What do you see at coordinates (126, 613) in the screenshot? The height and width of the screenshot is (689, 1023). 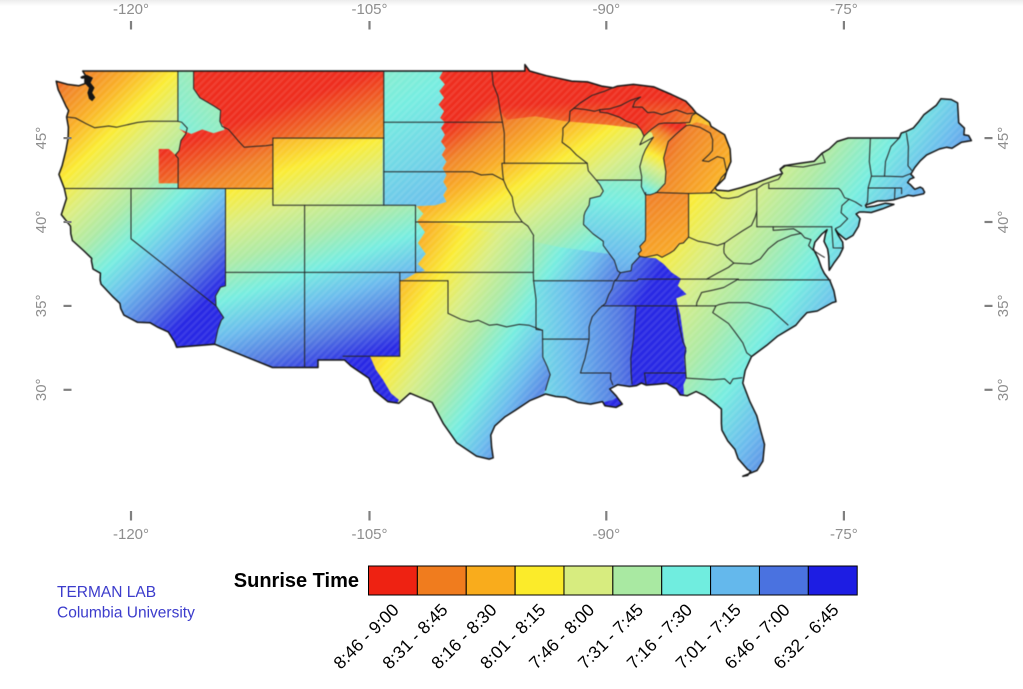 I see `svg-text: Columbia University` at bounding box center [126, 613].